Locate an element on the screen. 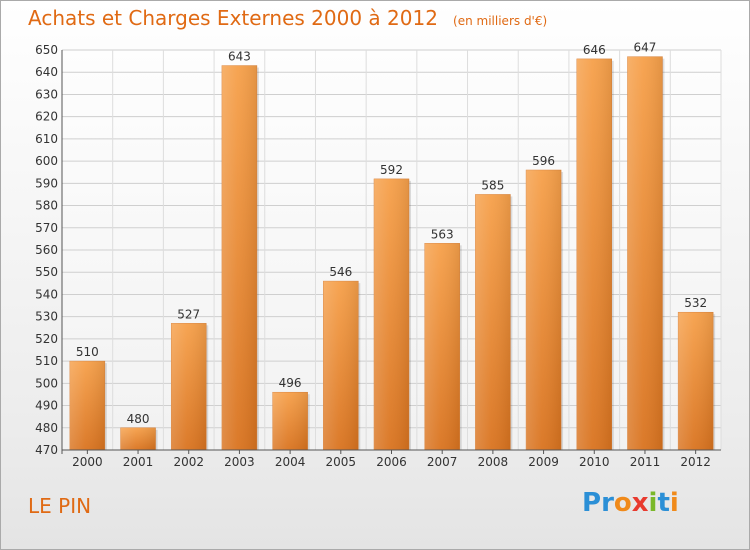  data-label: 647 is located at coordinates (645, 48).